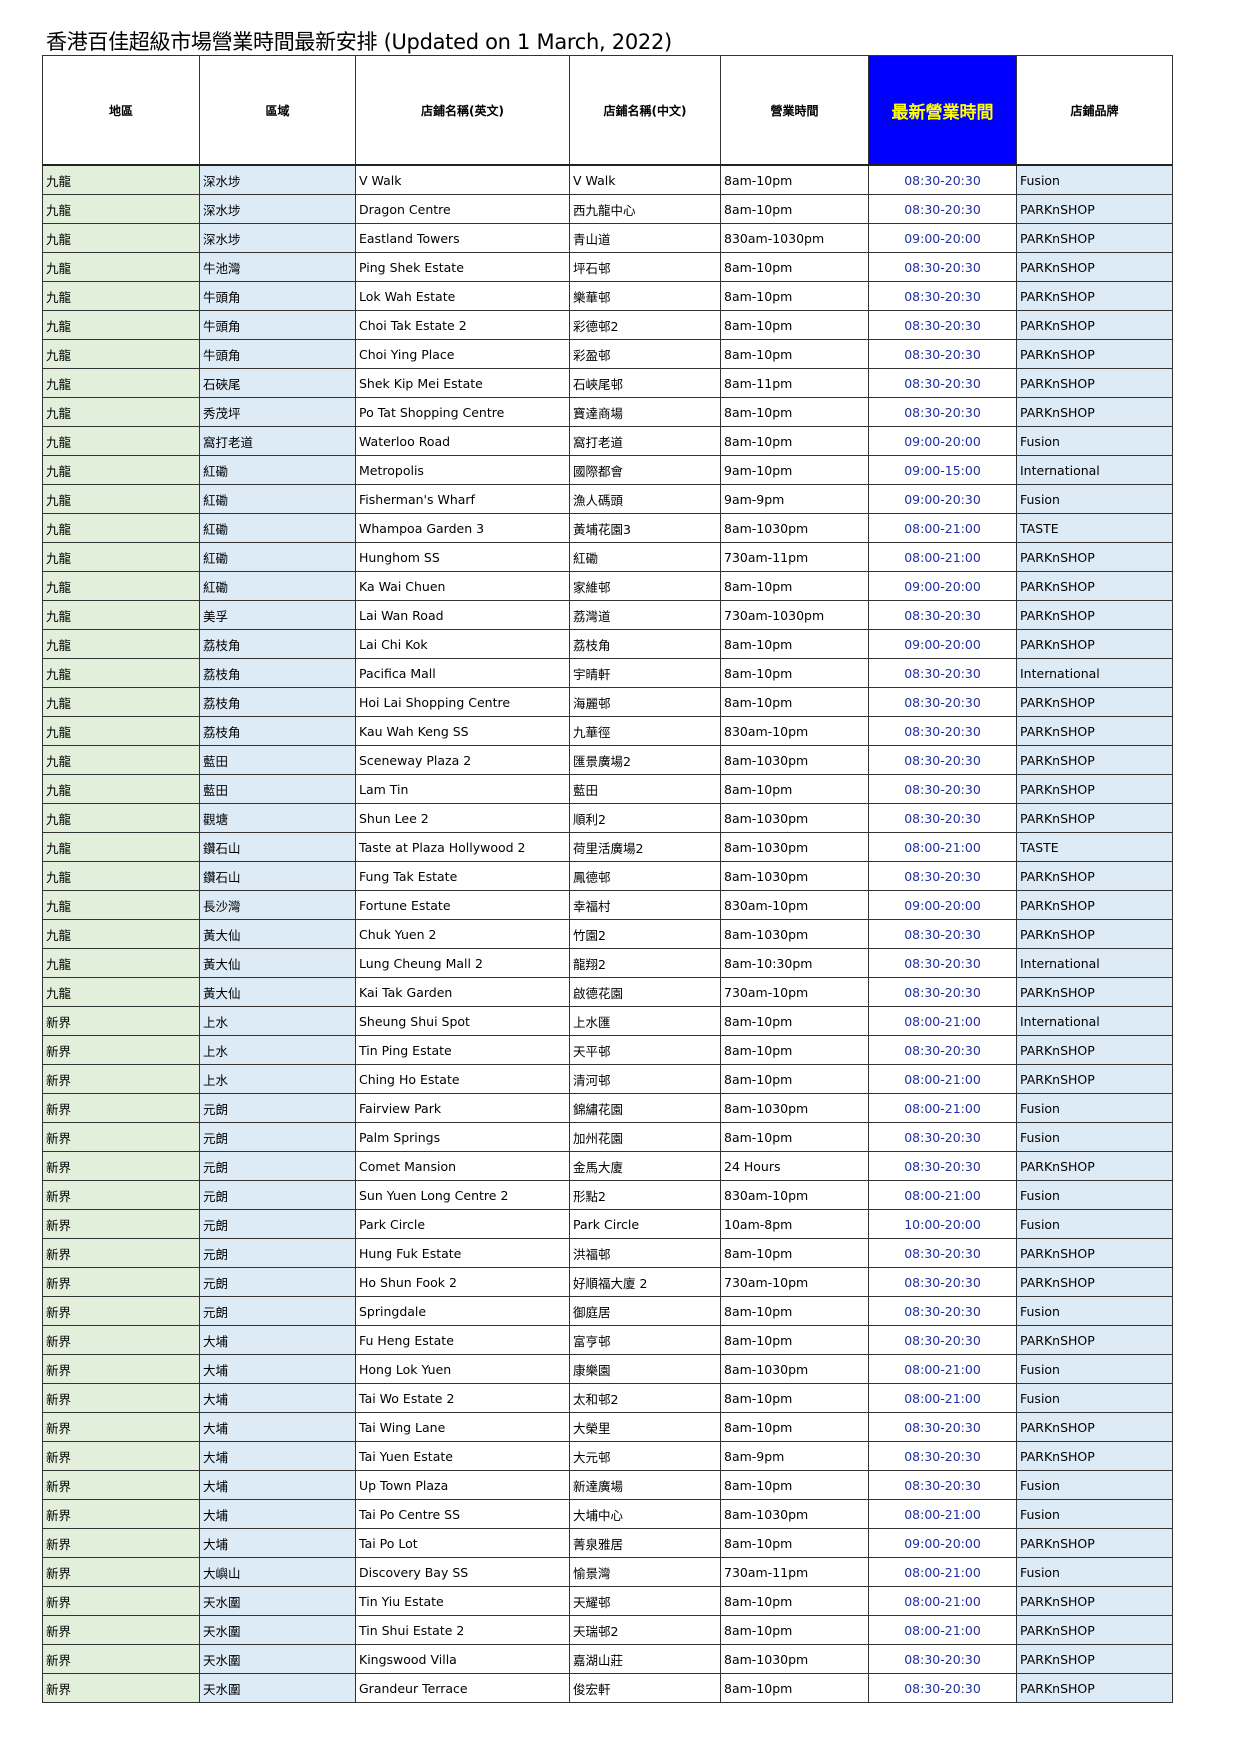 This screenshot has height=1754, width=1240. What do you see at coordinates (462, 876) in the screenshot?
I see `cell-store-name-en: Fung Tak Estate` at bounding box center [462, 876].